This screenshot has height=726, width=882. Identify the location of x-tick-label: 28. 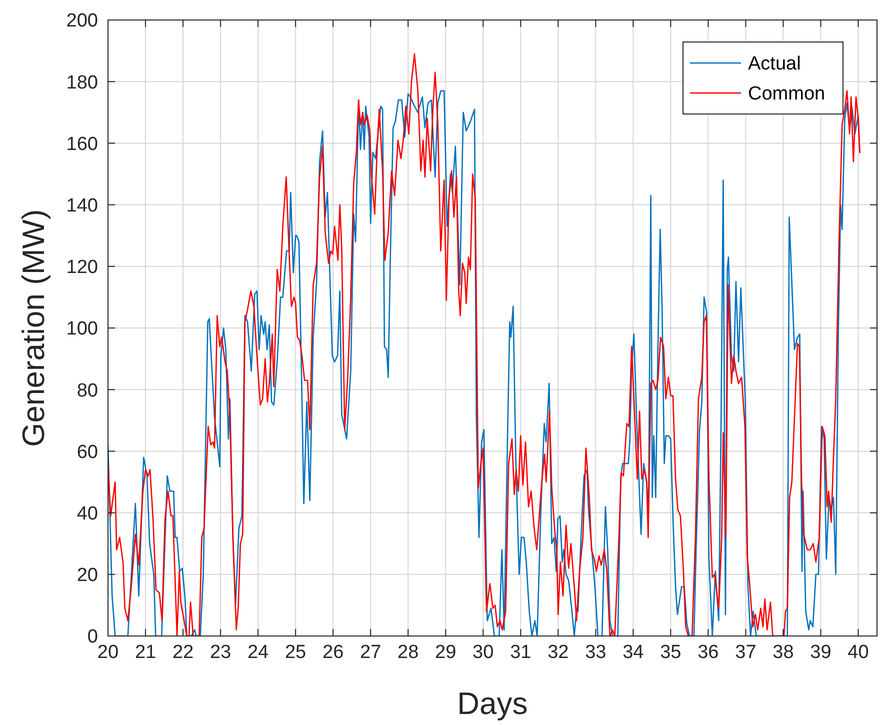
(408, 652).